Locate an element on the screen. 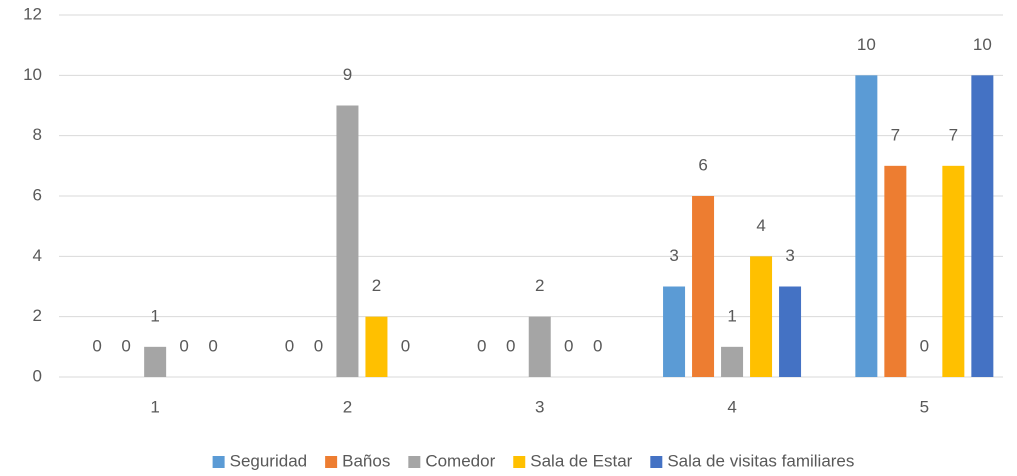  legend-label: Comedor is located at coordinates (460, 460).